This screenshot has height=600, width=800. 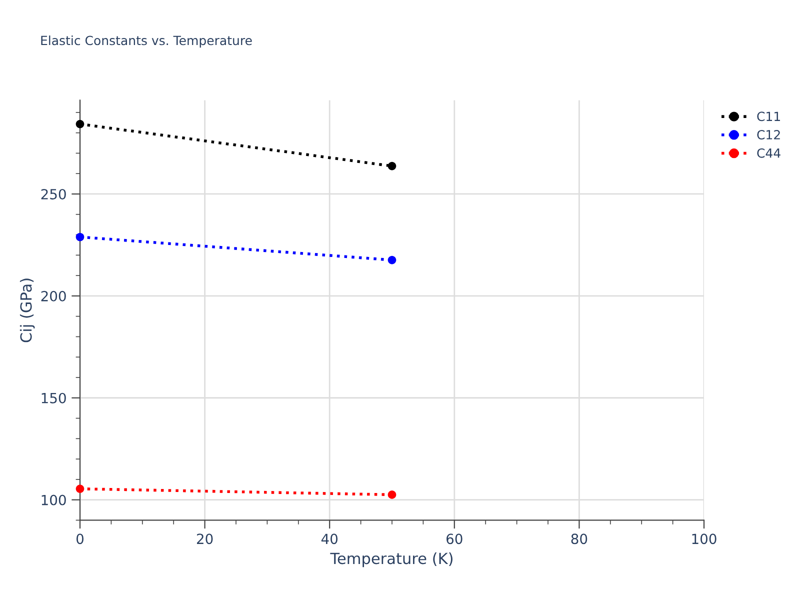 What do you see at coordinates (768, 153) in the screenshot?
I see `legend-label: C44` at bounding box center [768, 153].